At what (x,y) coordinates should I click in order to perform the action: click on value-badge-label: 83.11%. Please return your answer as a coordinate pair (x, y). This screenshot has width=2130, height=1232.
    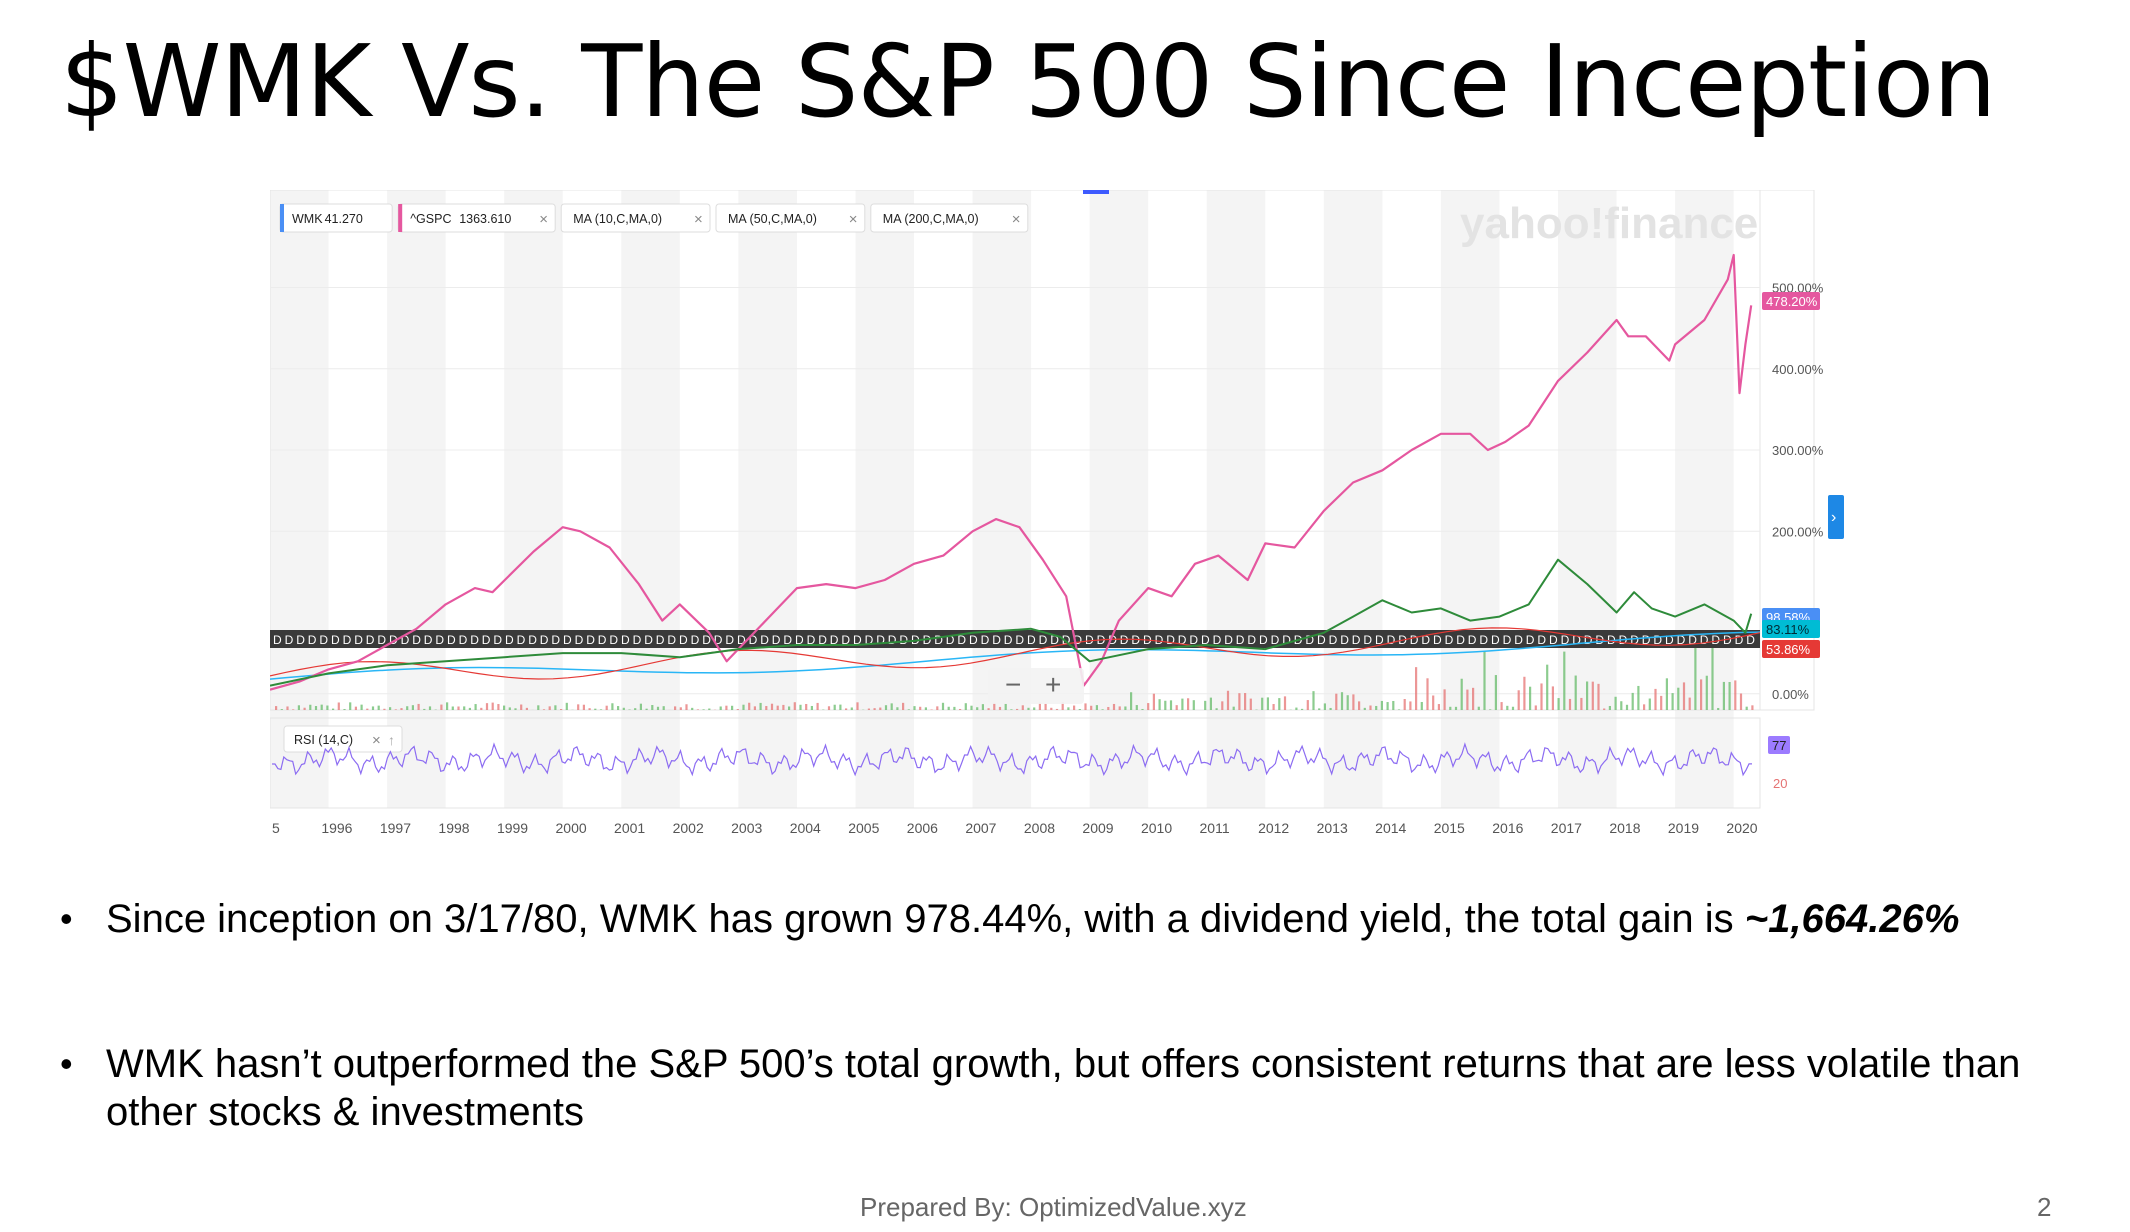
    Looking at the image, I should click on (1788, 629).